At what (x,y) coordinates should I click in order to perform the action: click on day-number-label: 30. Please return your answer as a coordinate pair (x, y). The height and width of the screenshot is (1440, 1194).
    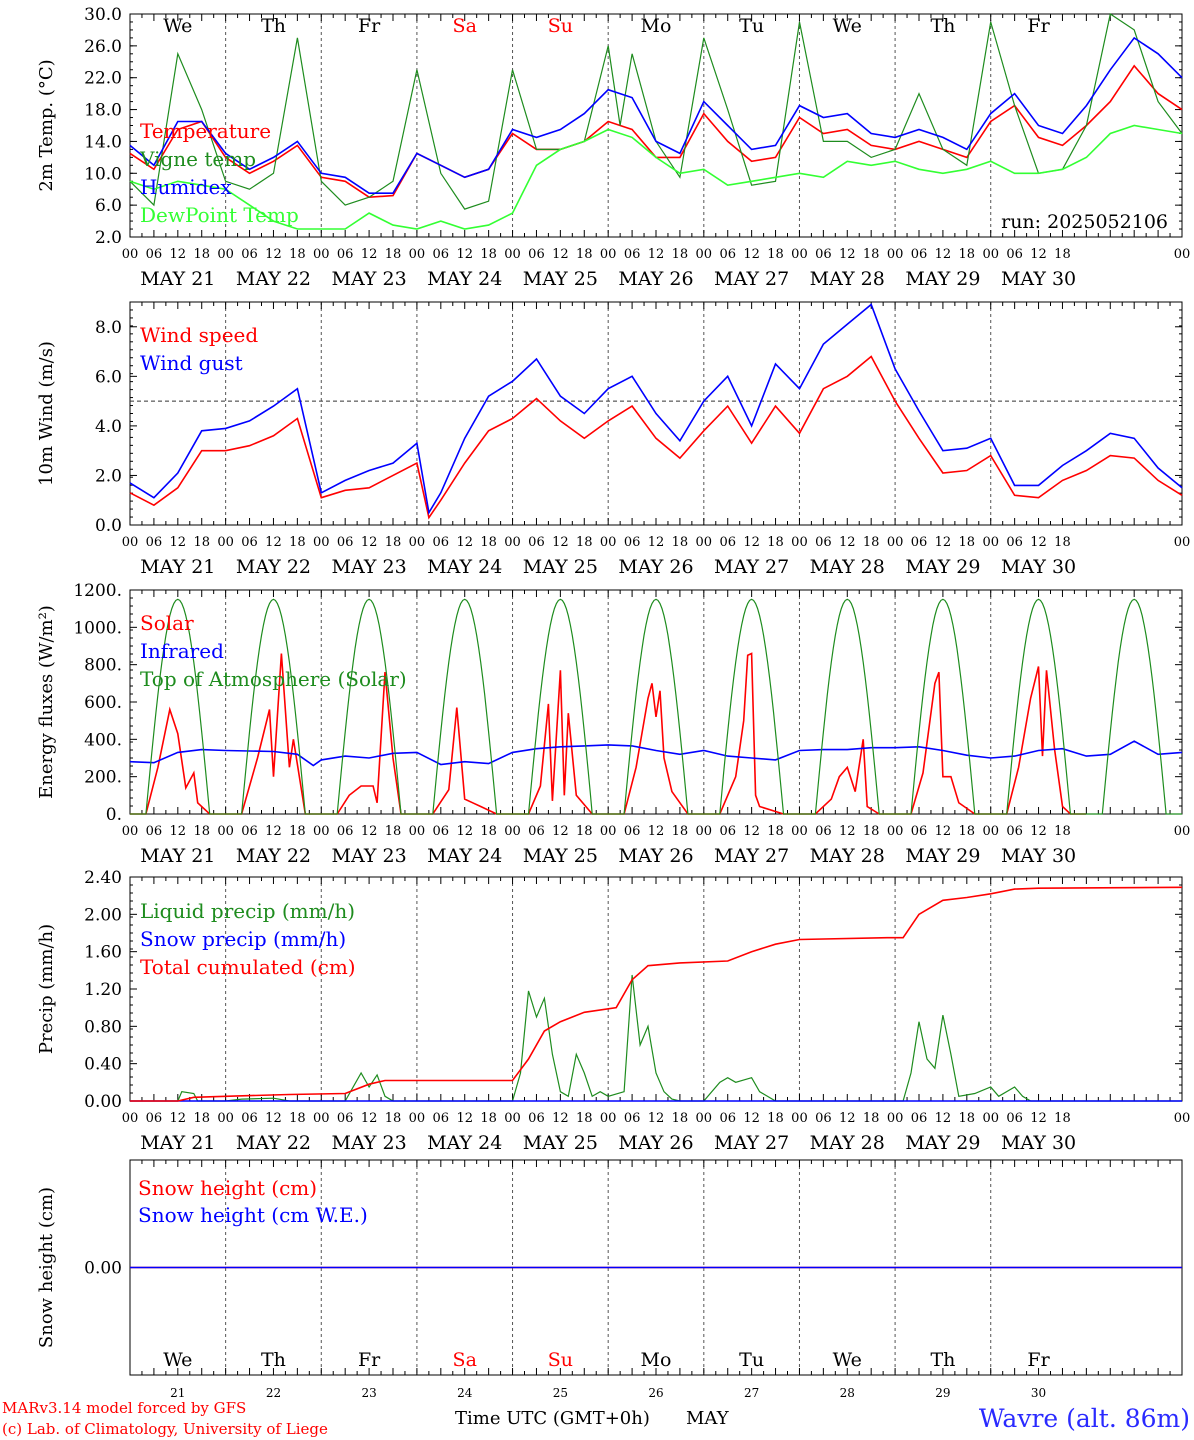
    Looking at the image, I should click on (1038, 1393).